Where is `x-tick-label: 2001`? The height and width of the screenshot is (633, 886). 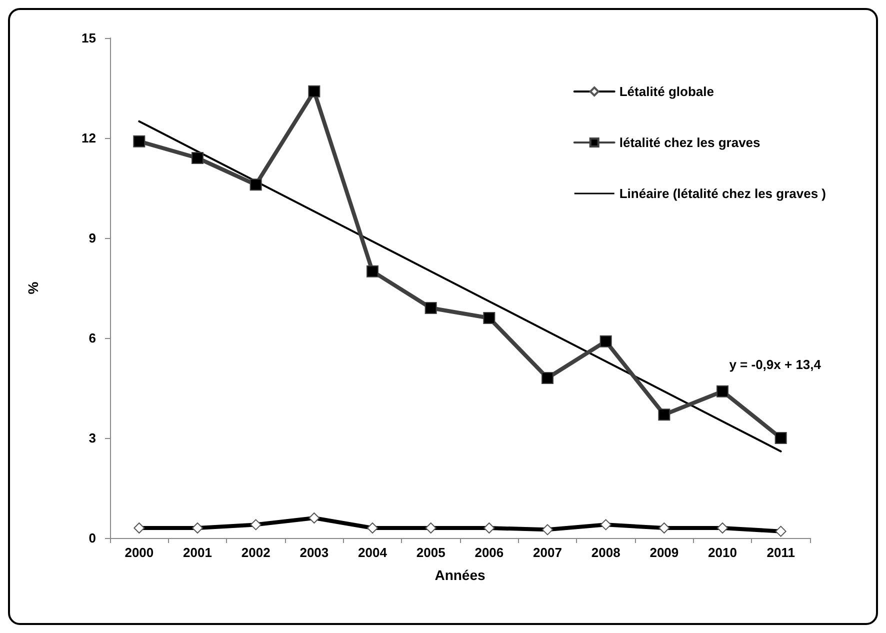 x-tick-label: 2001 is located at coordinates (197, 552).